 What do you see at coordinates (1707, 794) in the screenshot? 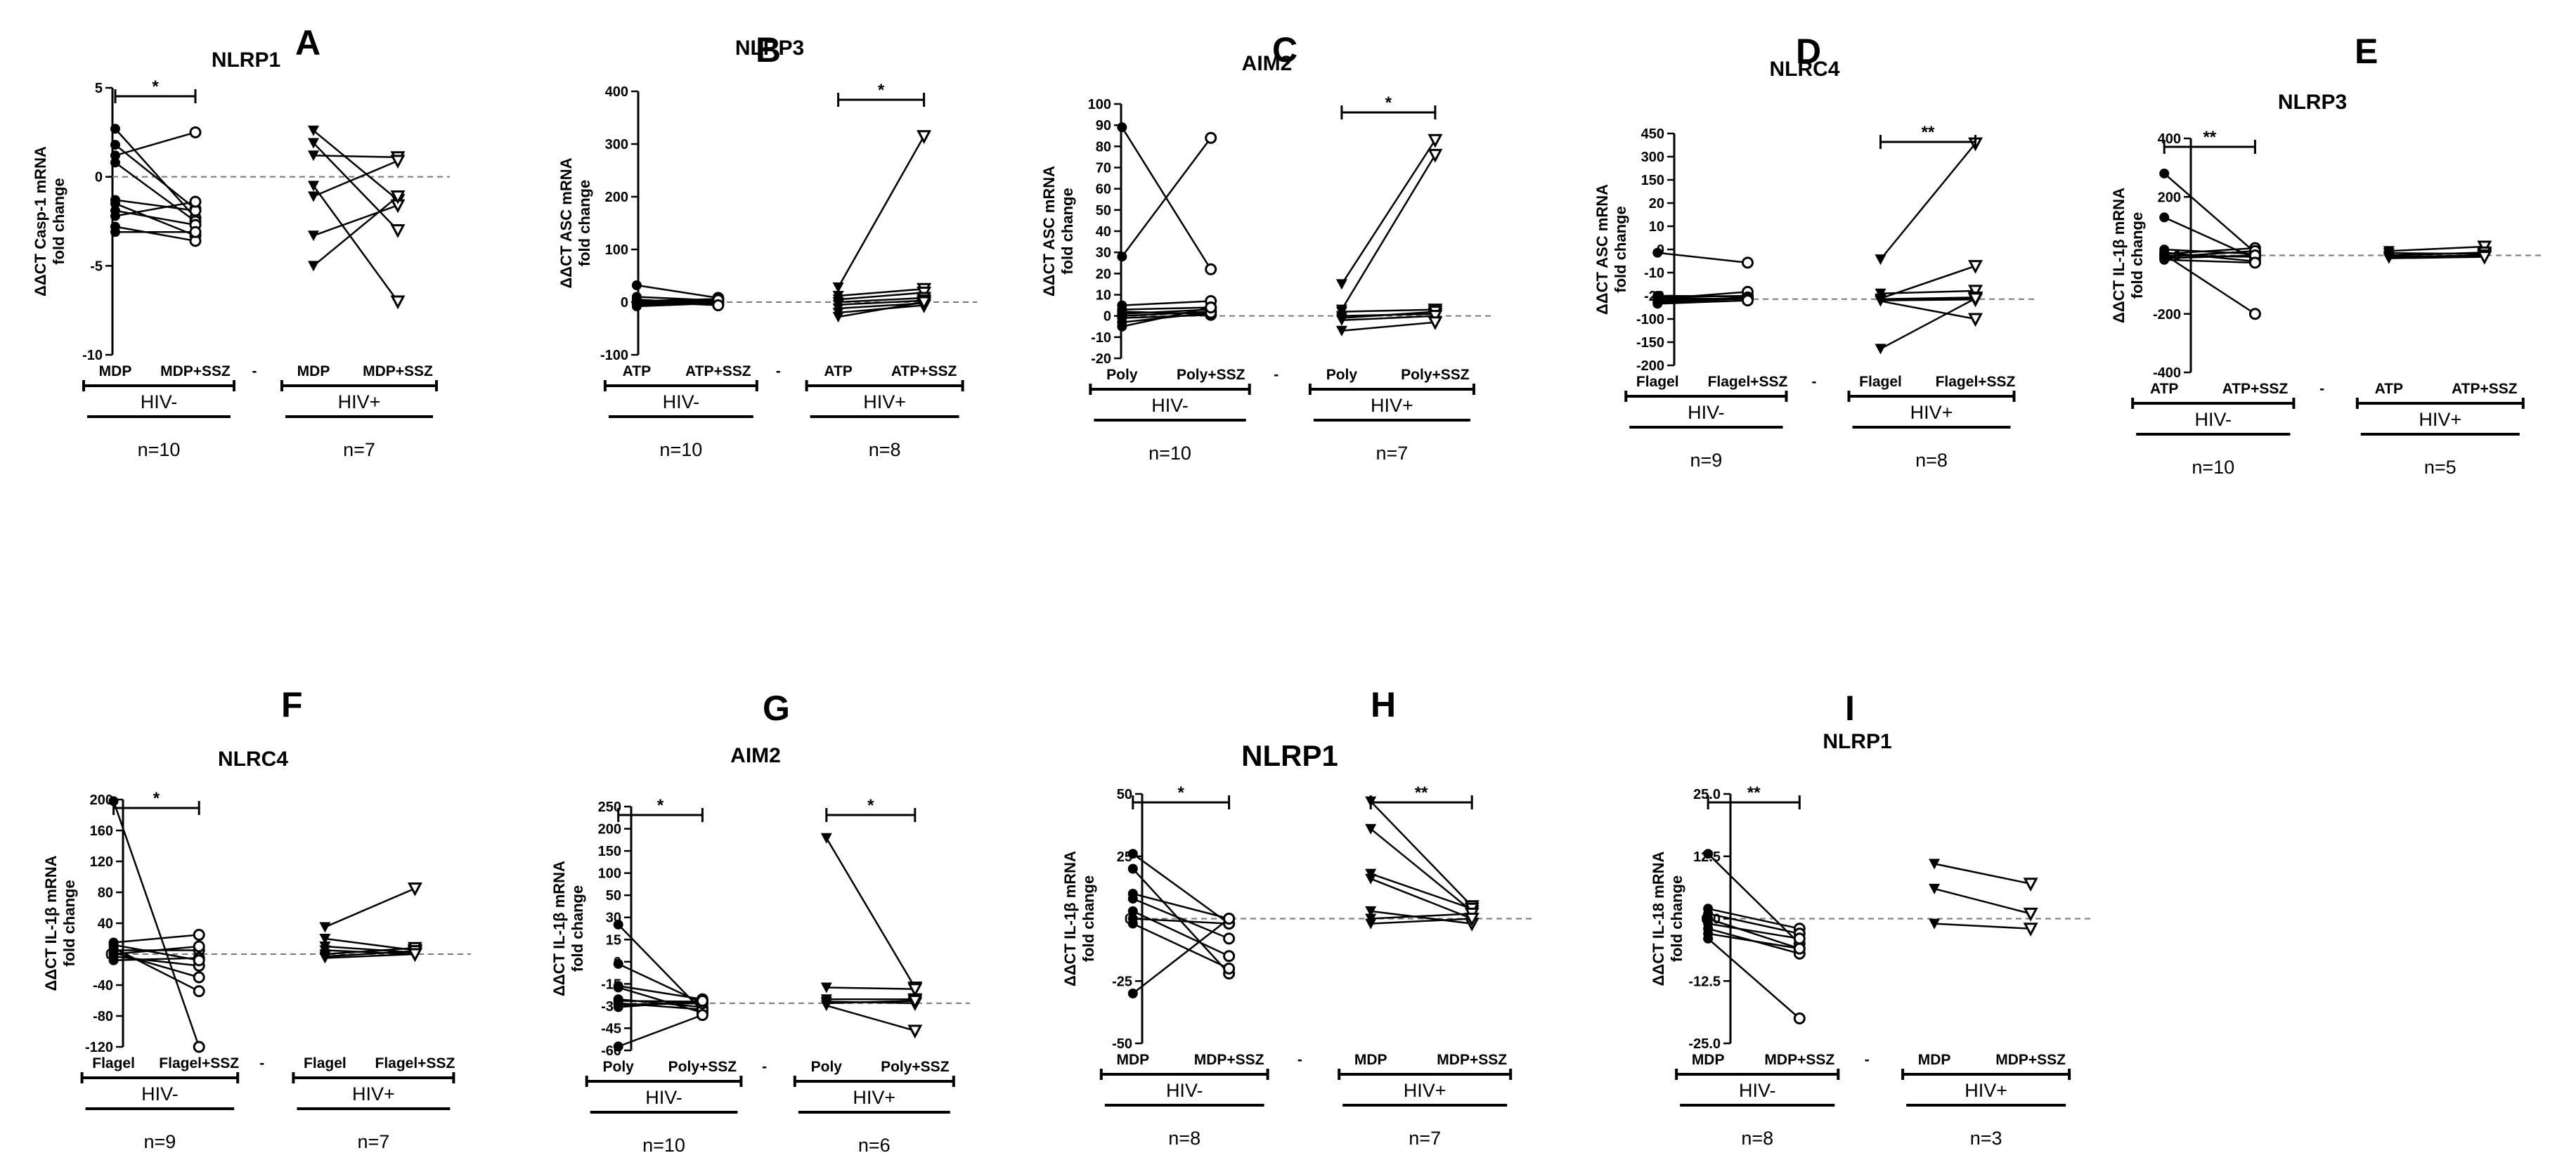
I see `y-tick-label: 25.0` at bounding box center [1707, 794].